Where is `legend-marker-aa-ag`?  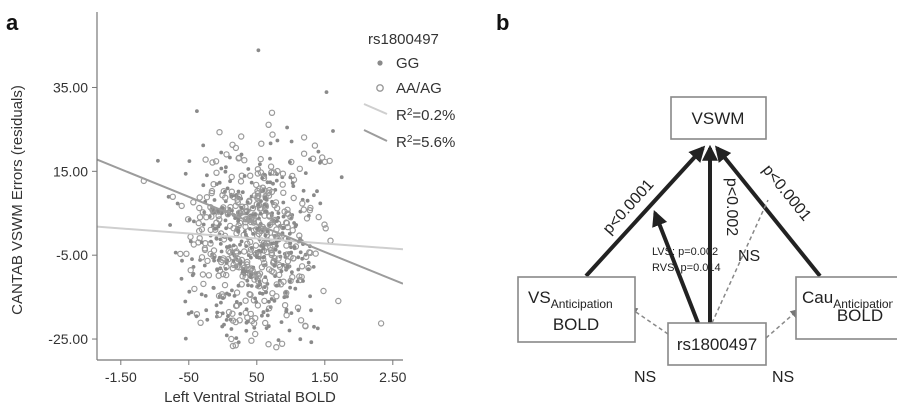
legend-marker-aa-ag is located at coordinates (380, 88).